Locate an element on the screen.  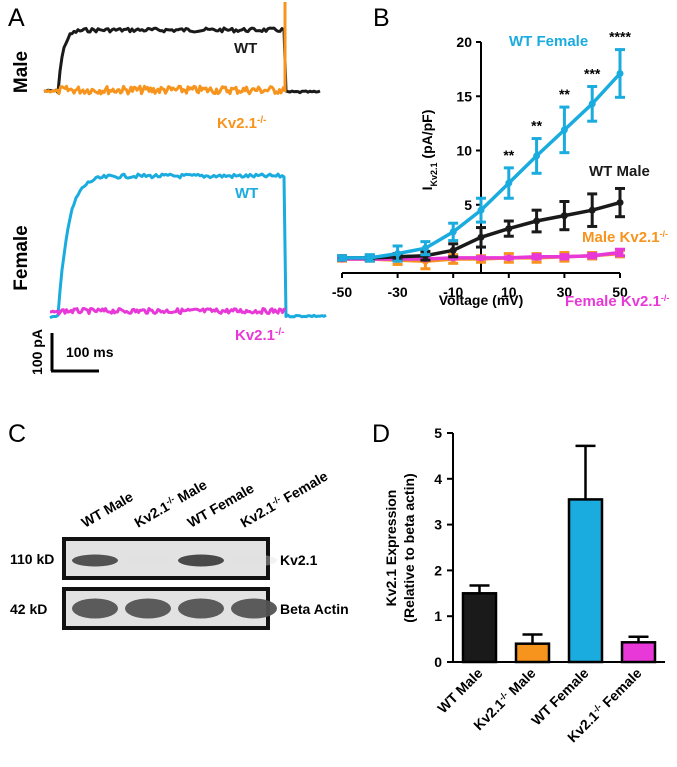
legend-1: WT Male is located at coordinates (619, 171).